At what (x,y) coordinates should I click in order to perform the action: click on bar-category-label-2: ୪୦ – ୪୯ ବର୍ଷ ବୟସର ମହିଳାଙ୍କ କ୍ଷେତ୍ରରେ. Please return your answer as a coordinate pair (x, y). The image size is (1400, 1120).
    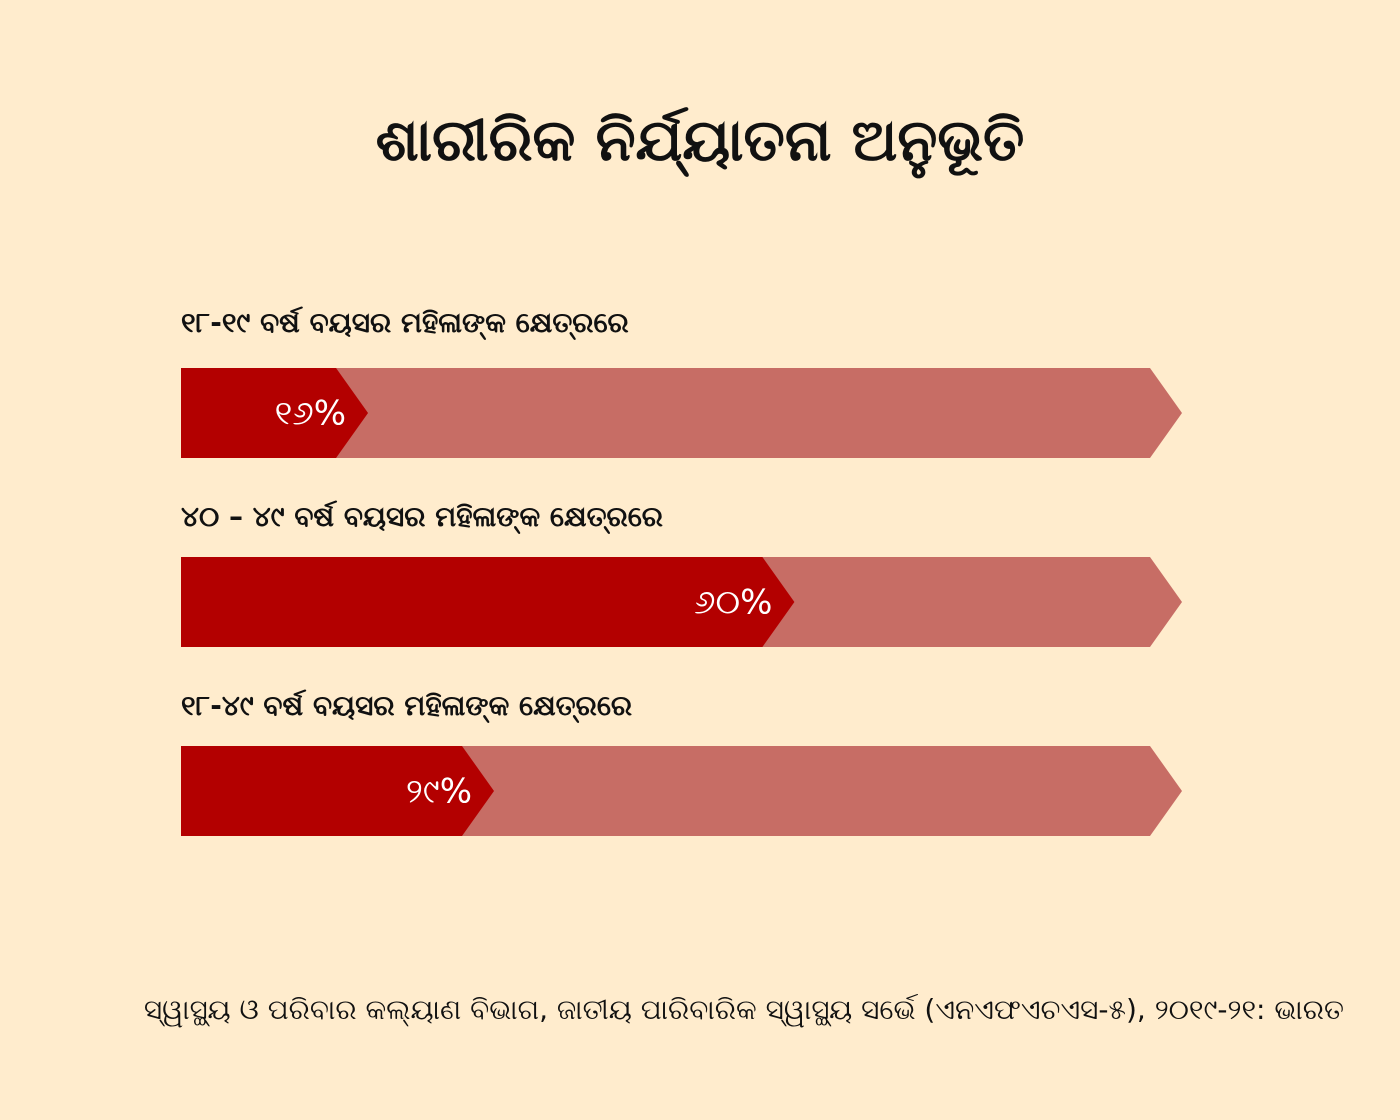
    Looking at the image, I should click on (422, 516).